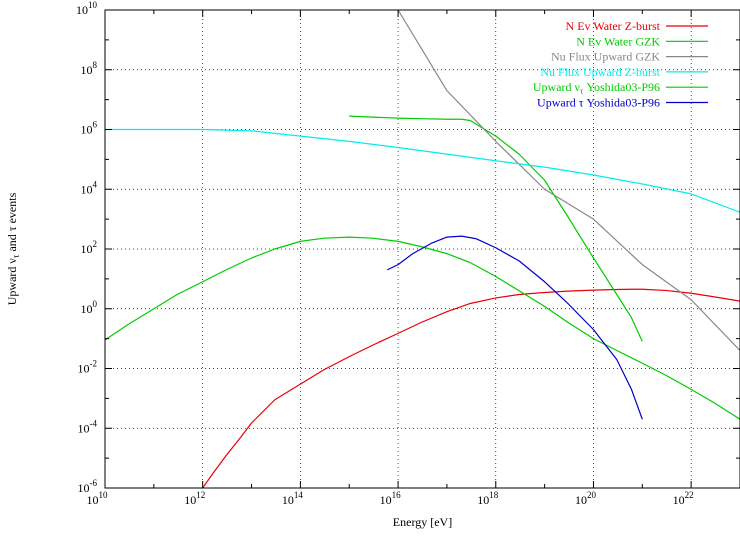 Image resolution: width=740 pixels, height=537 pixels. What do you see at coordinates (293, 498) in the screenshot?
I see `x-tick-label: 1014` at bounding box center [293, 498].